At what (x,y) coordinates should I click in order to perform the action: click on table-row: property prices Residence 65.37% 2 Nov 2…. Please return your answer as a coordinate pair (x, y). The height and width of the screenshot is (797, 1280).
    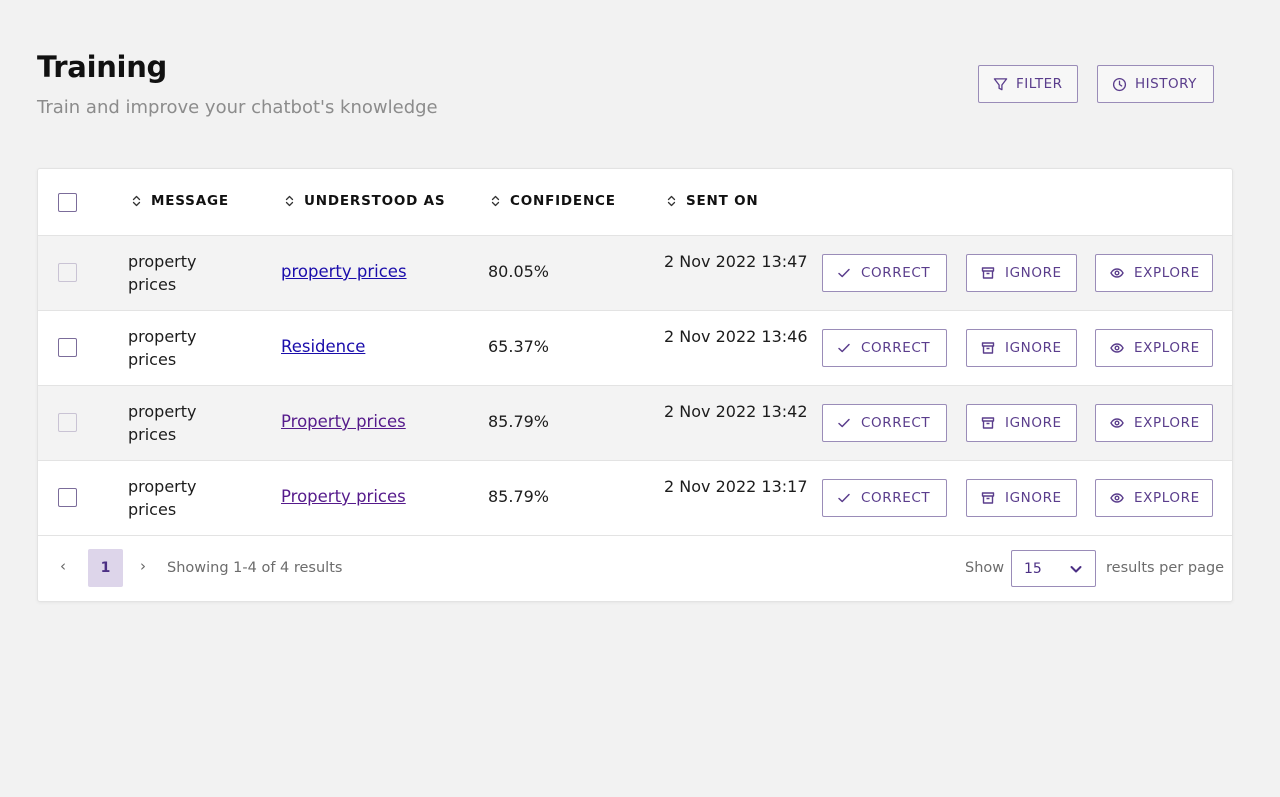
    Looking at the image, I should click on (635, 348).